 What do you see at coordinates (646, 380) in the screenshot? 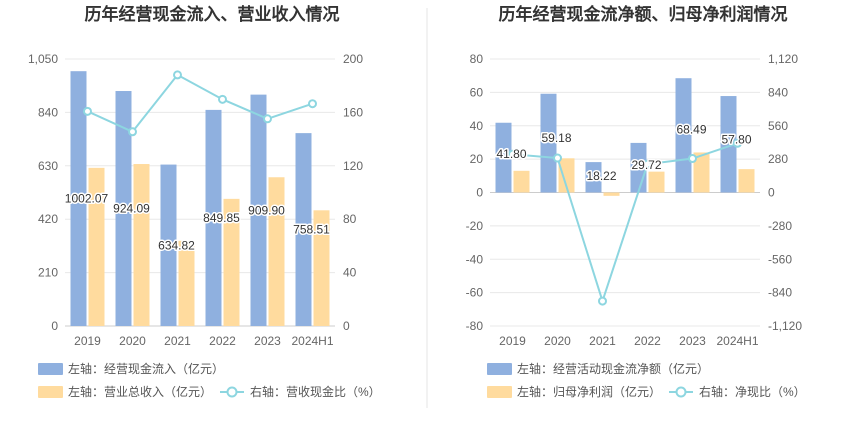
I see `legend: 左轴：经营活动现金流净额（亿元） 左轴：归母净利润（亿元） 右轴：净现比（%）` at bounding box center [646, 380].